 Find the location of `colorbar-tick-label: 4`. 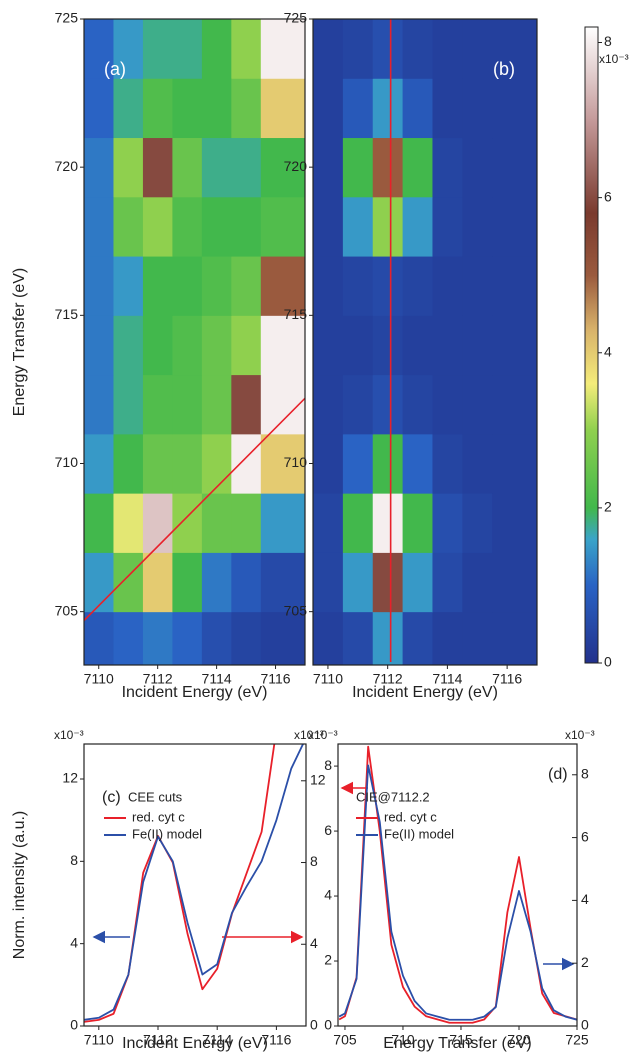

colorbar-tick-label: 4 is located at coordinates (608, 351).